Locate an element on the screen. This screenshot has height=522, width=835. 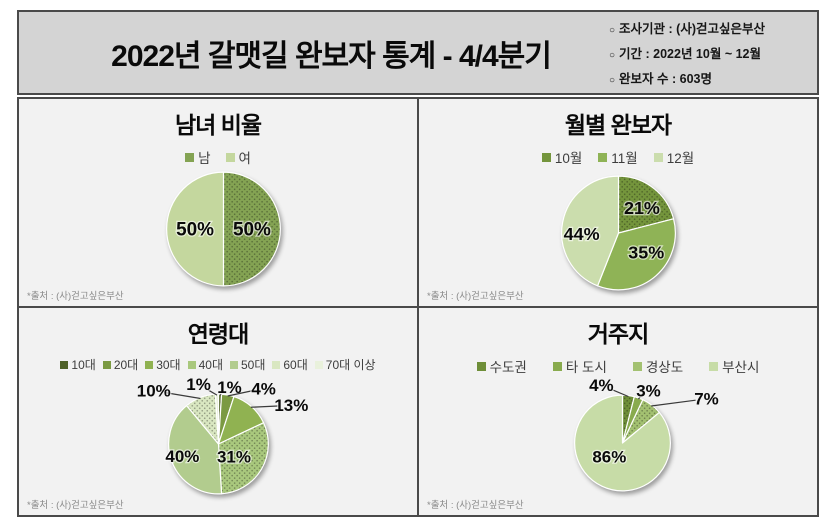
legend-item: 경상도 is located at coordinates (658, 366).